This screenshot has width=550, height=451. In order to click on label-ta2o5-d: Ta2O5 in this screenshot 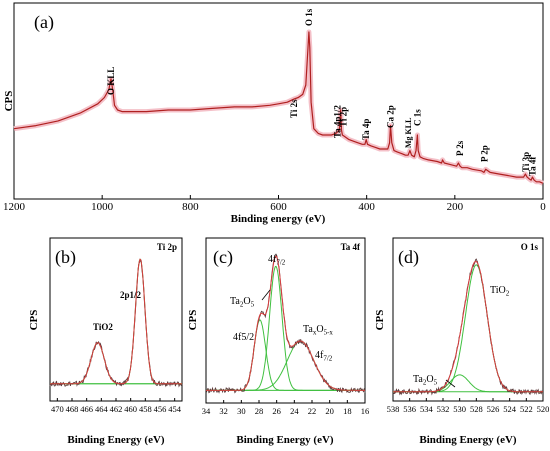, I will do `click(425, 380)`.